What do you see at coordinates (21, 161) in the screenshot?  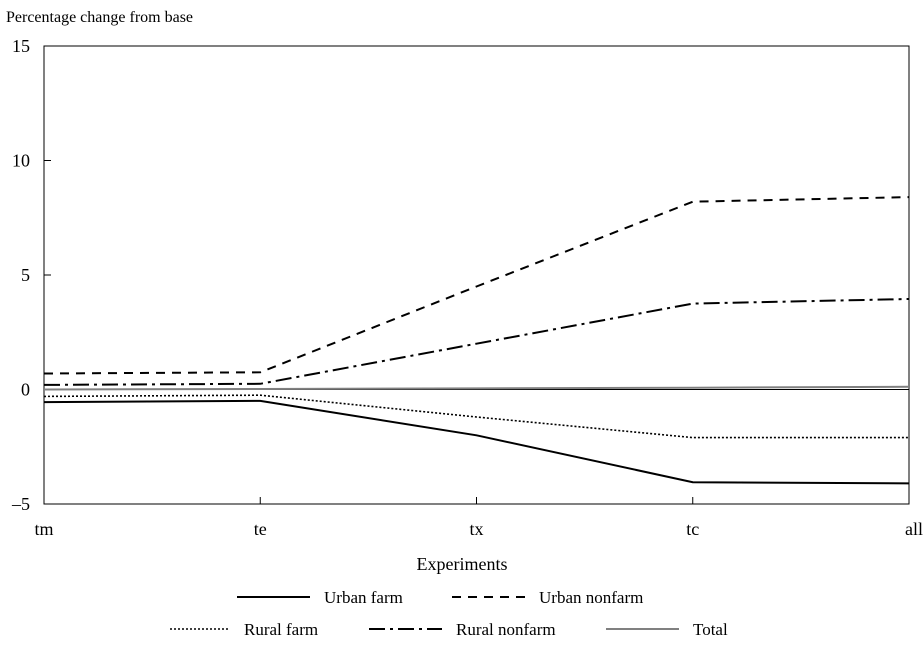 I see `y-tick-label: 10` at bounding box center [21, 161].